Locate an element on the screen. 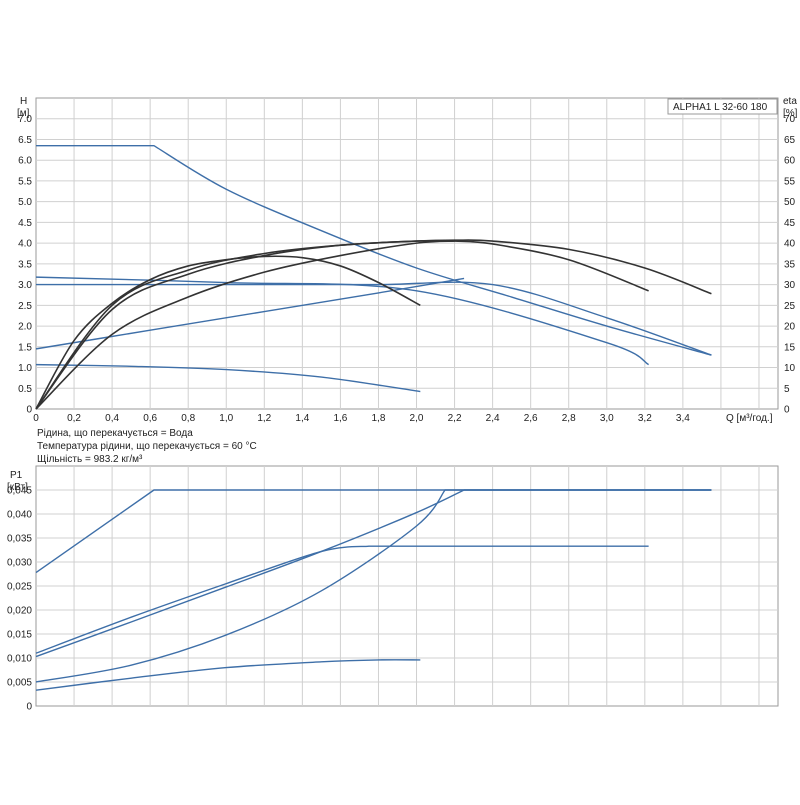 The image size is (800, 805). eta-axis-label: eta is located at coordinates (790, 101).